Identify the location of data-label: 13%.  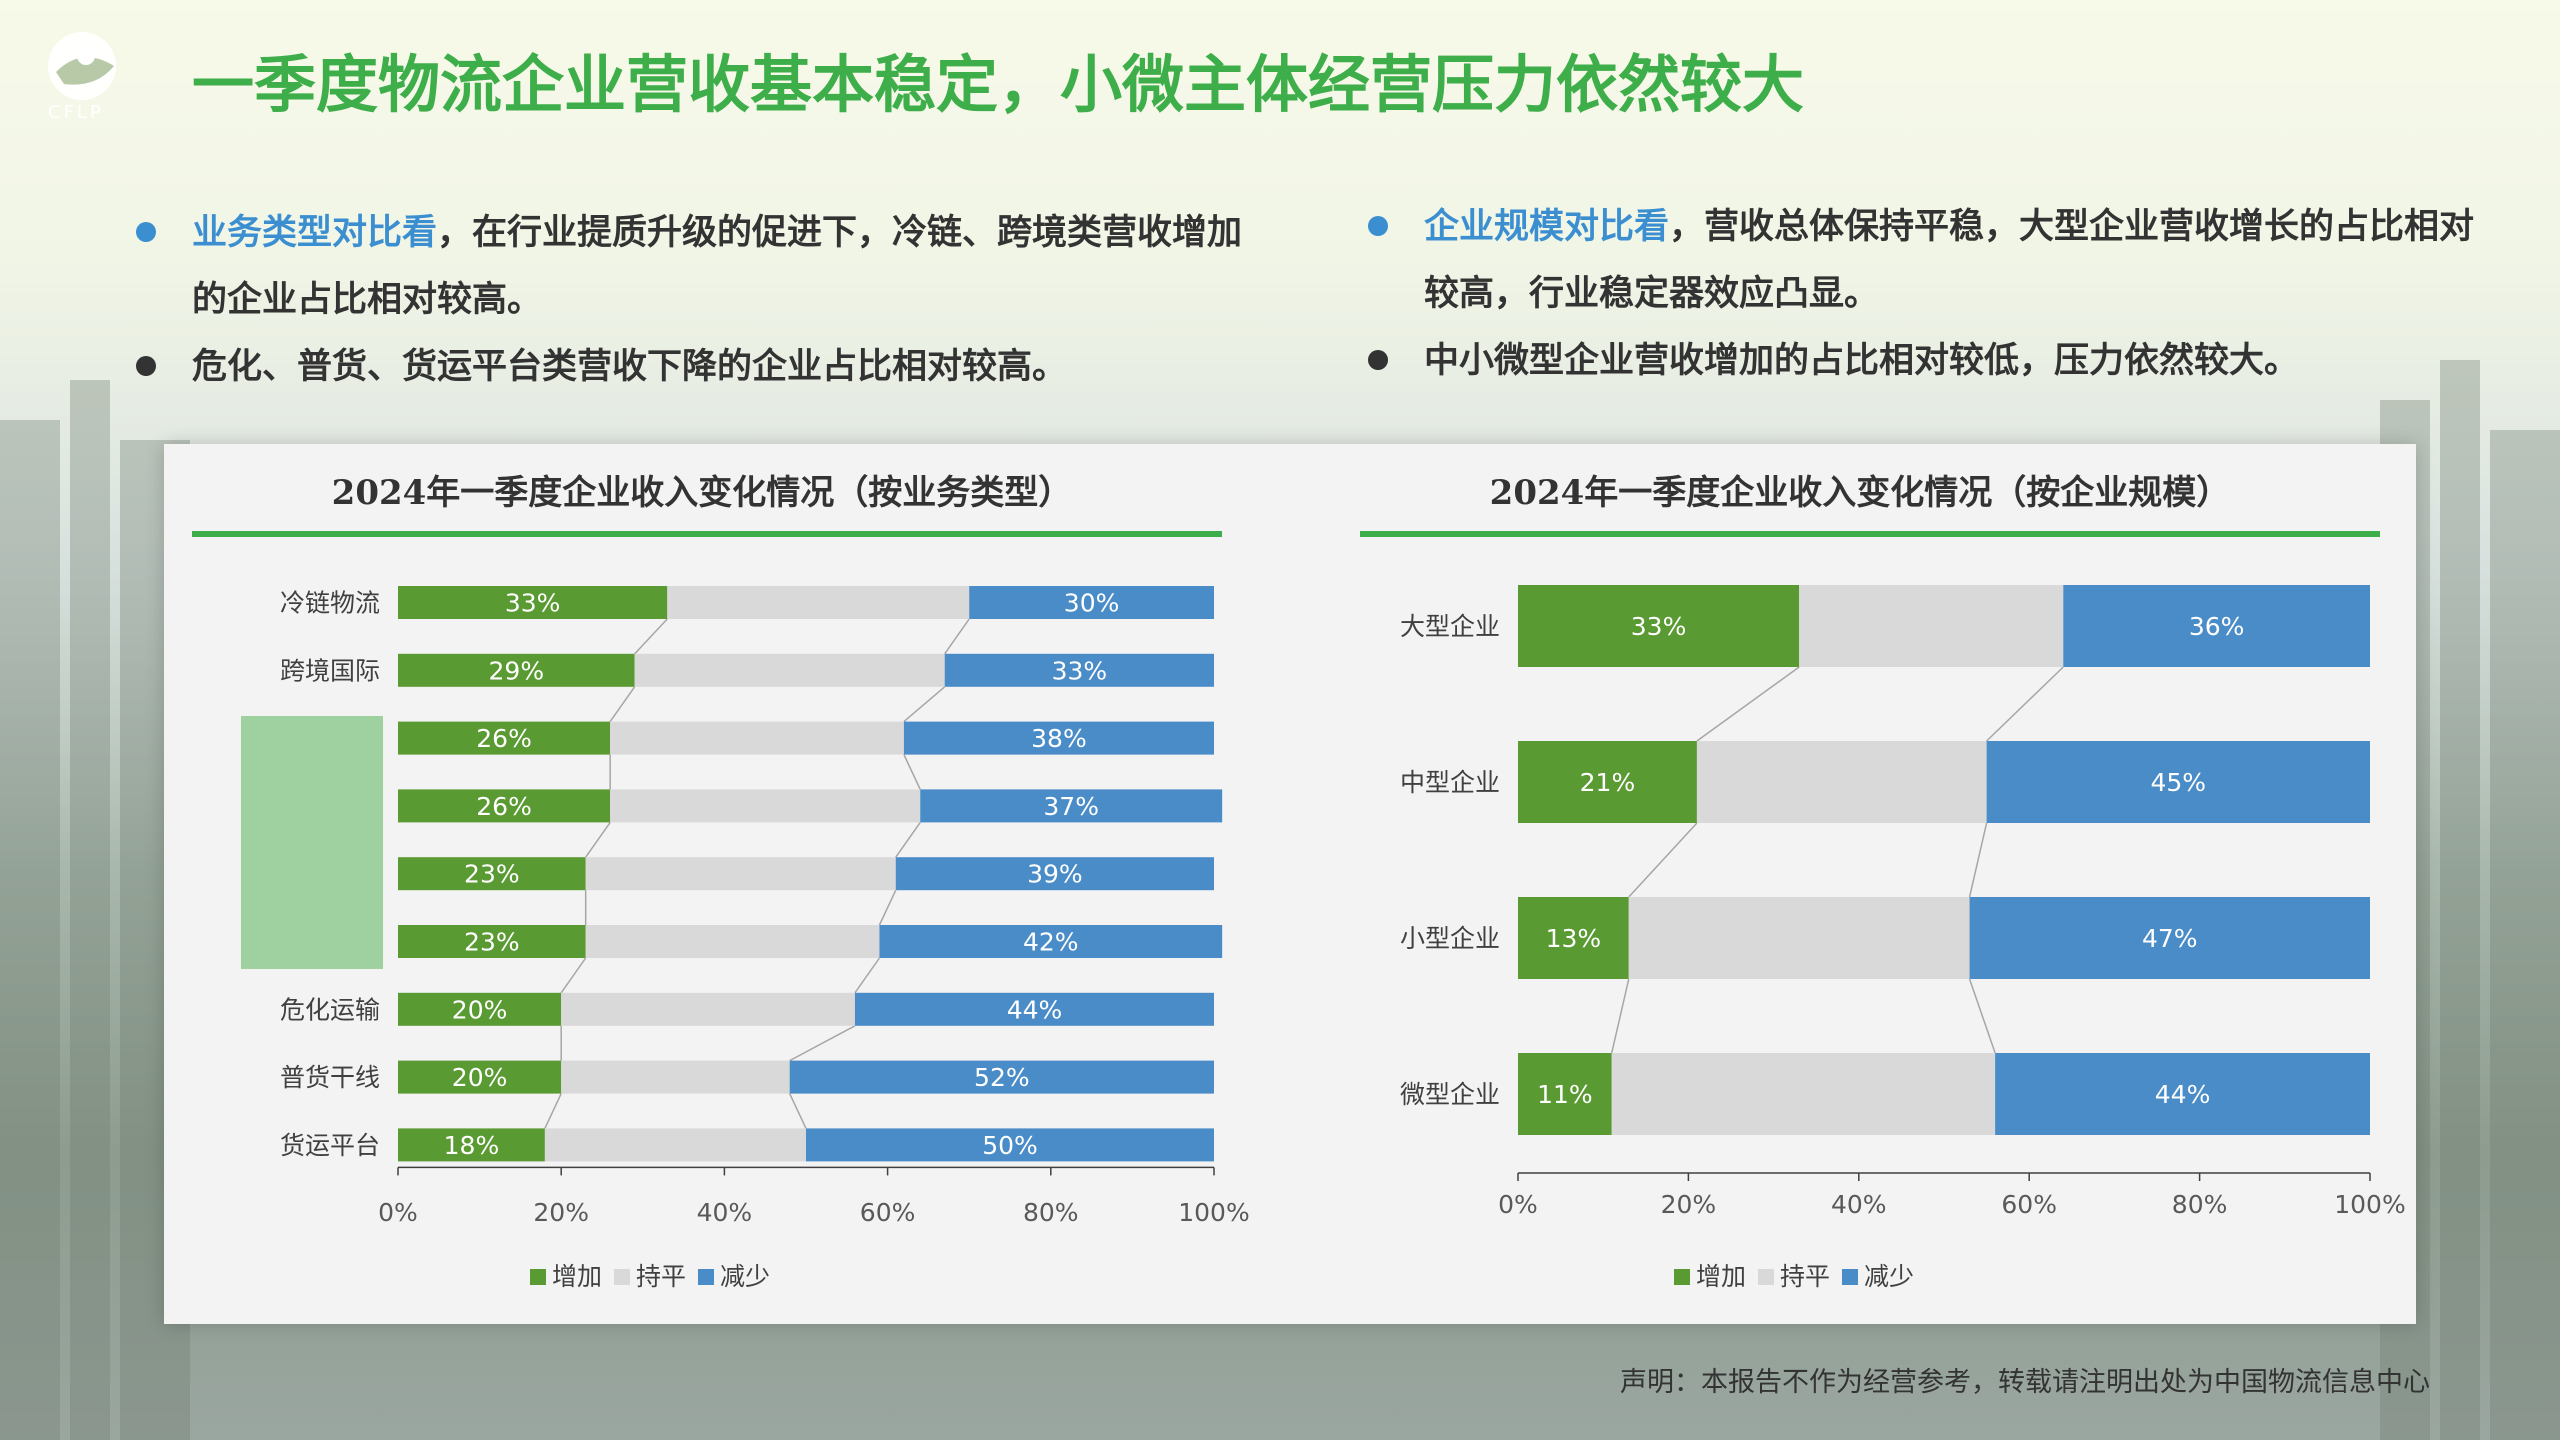
(1574, 938).